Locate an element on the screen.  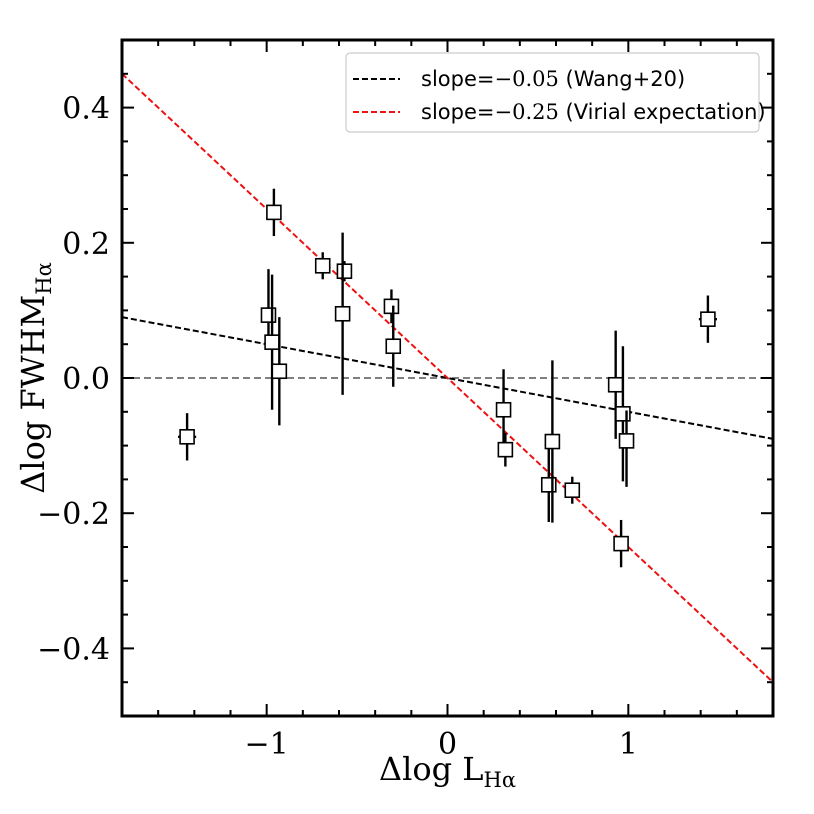
x-axis-label: Δlog LHα is located at coordinates (447, 771).